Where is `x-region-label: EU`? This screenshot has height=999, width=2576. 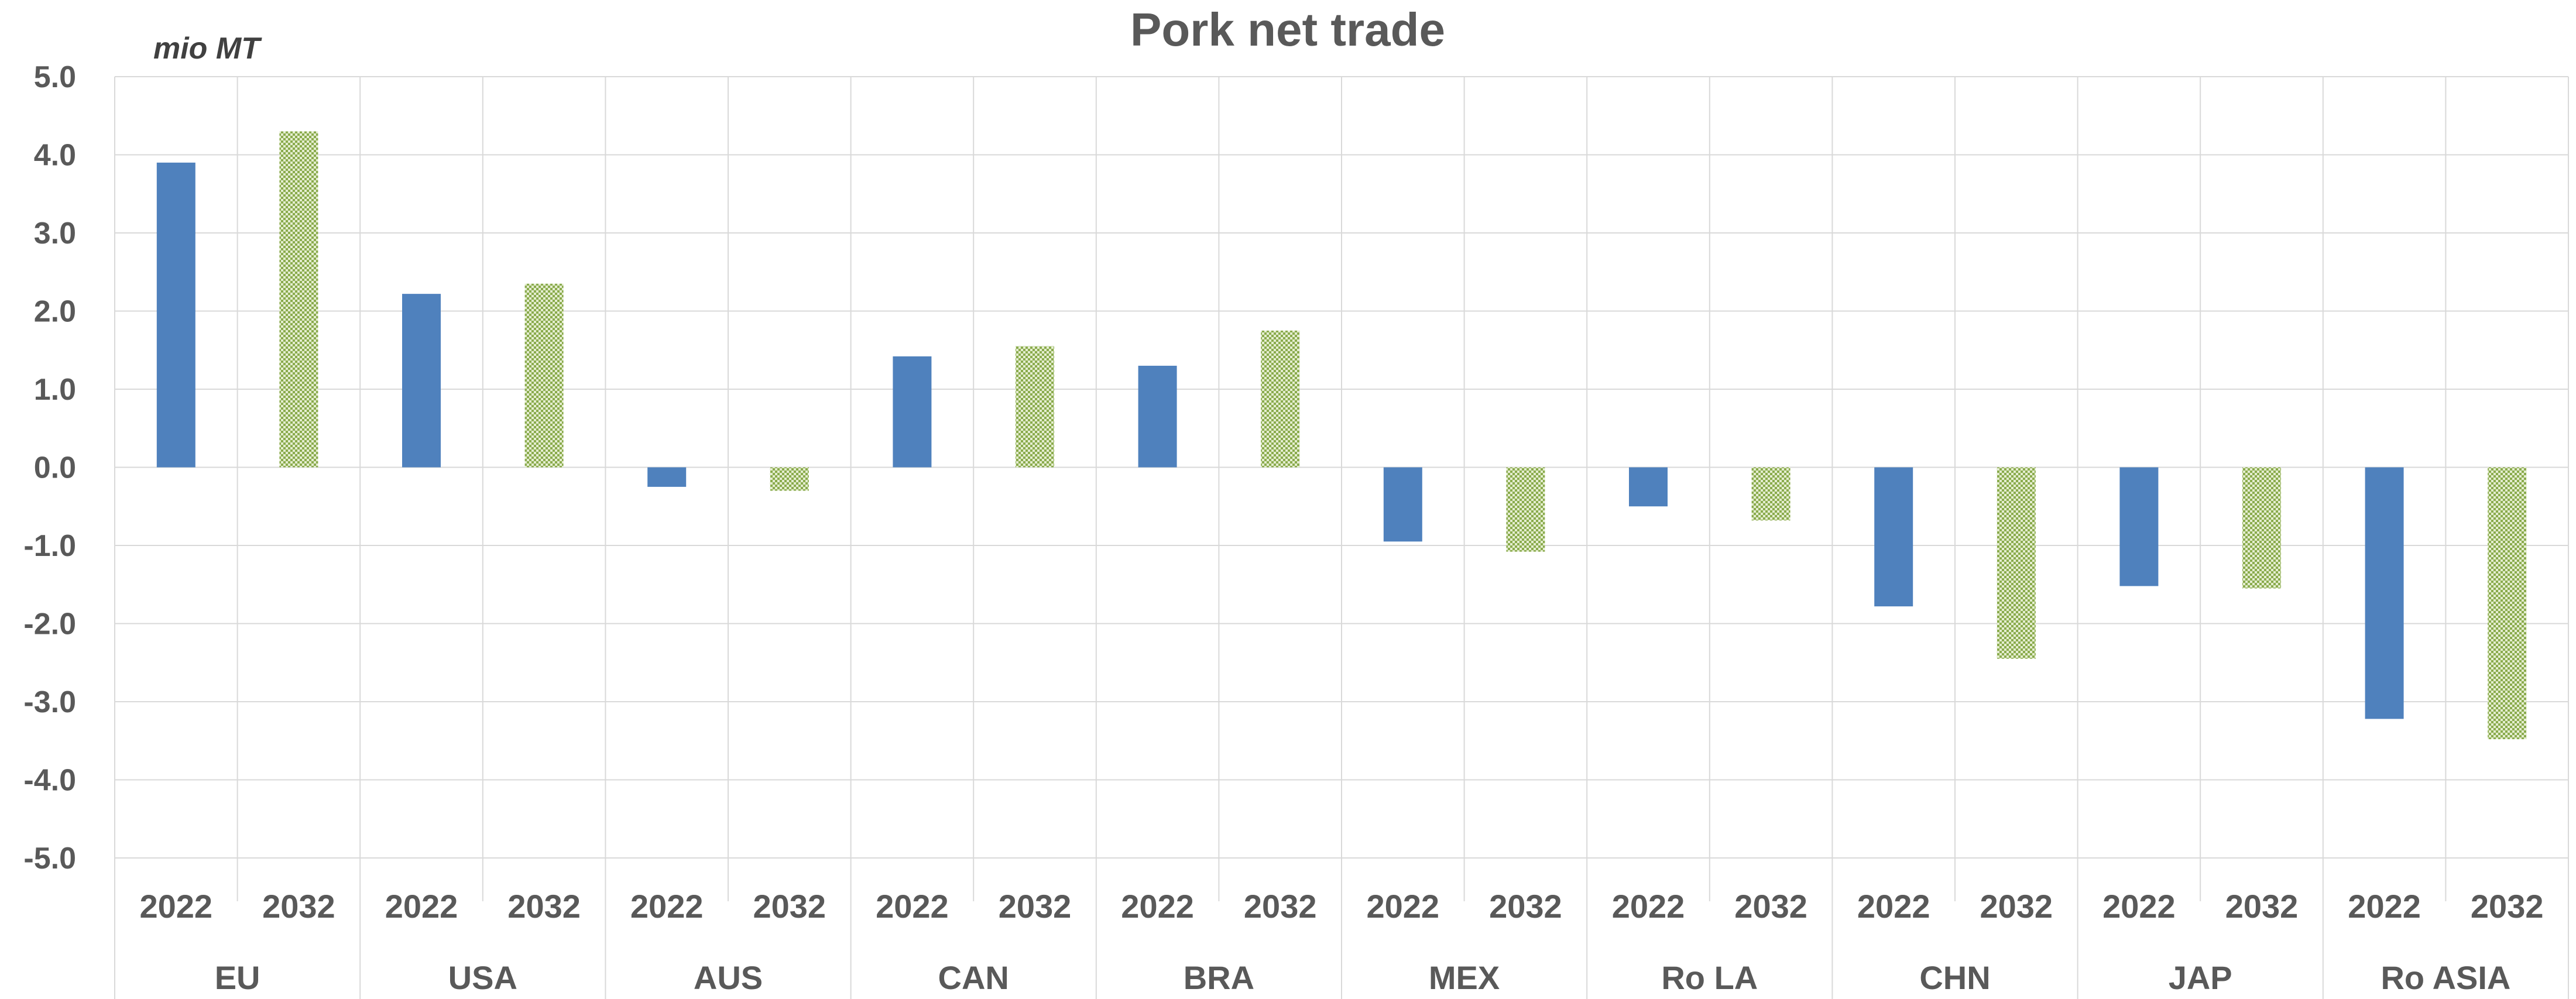
x-region-label: EU is located at coordinates (238, 977).